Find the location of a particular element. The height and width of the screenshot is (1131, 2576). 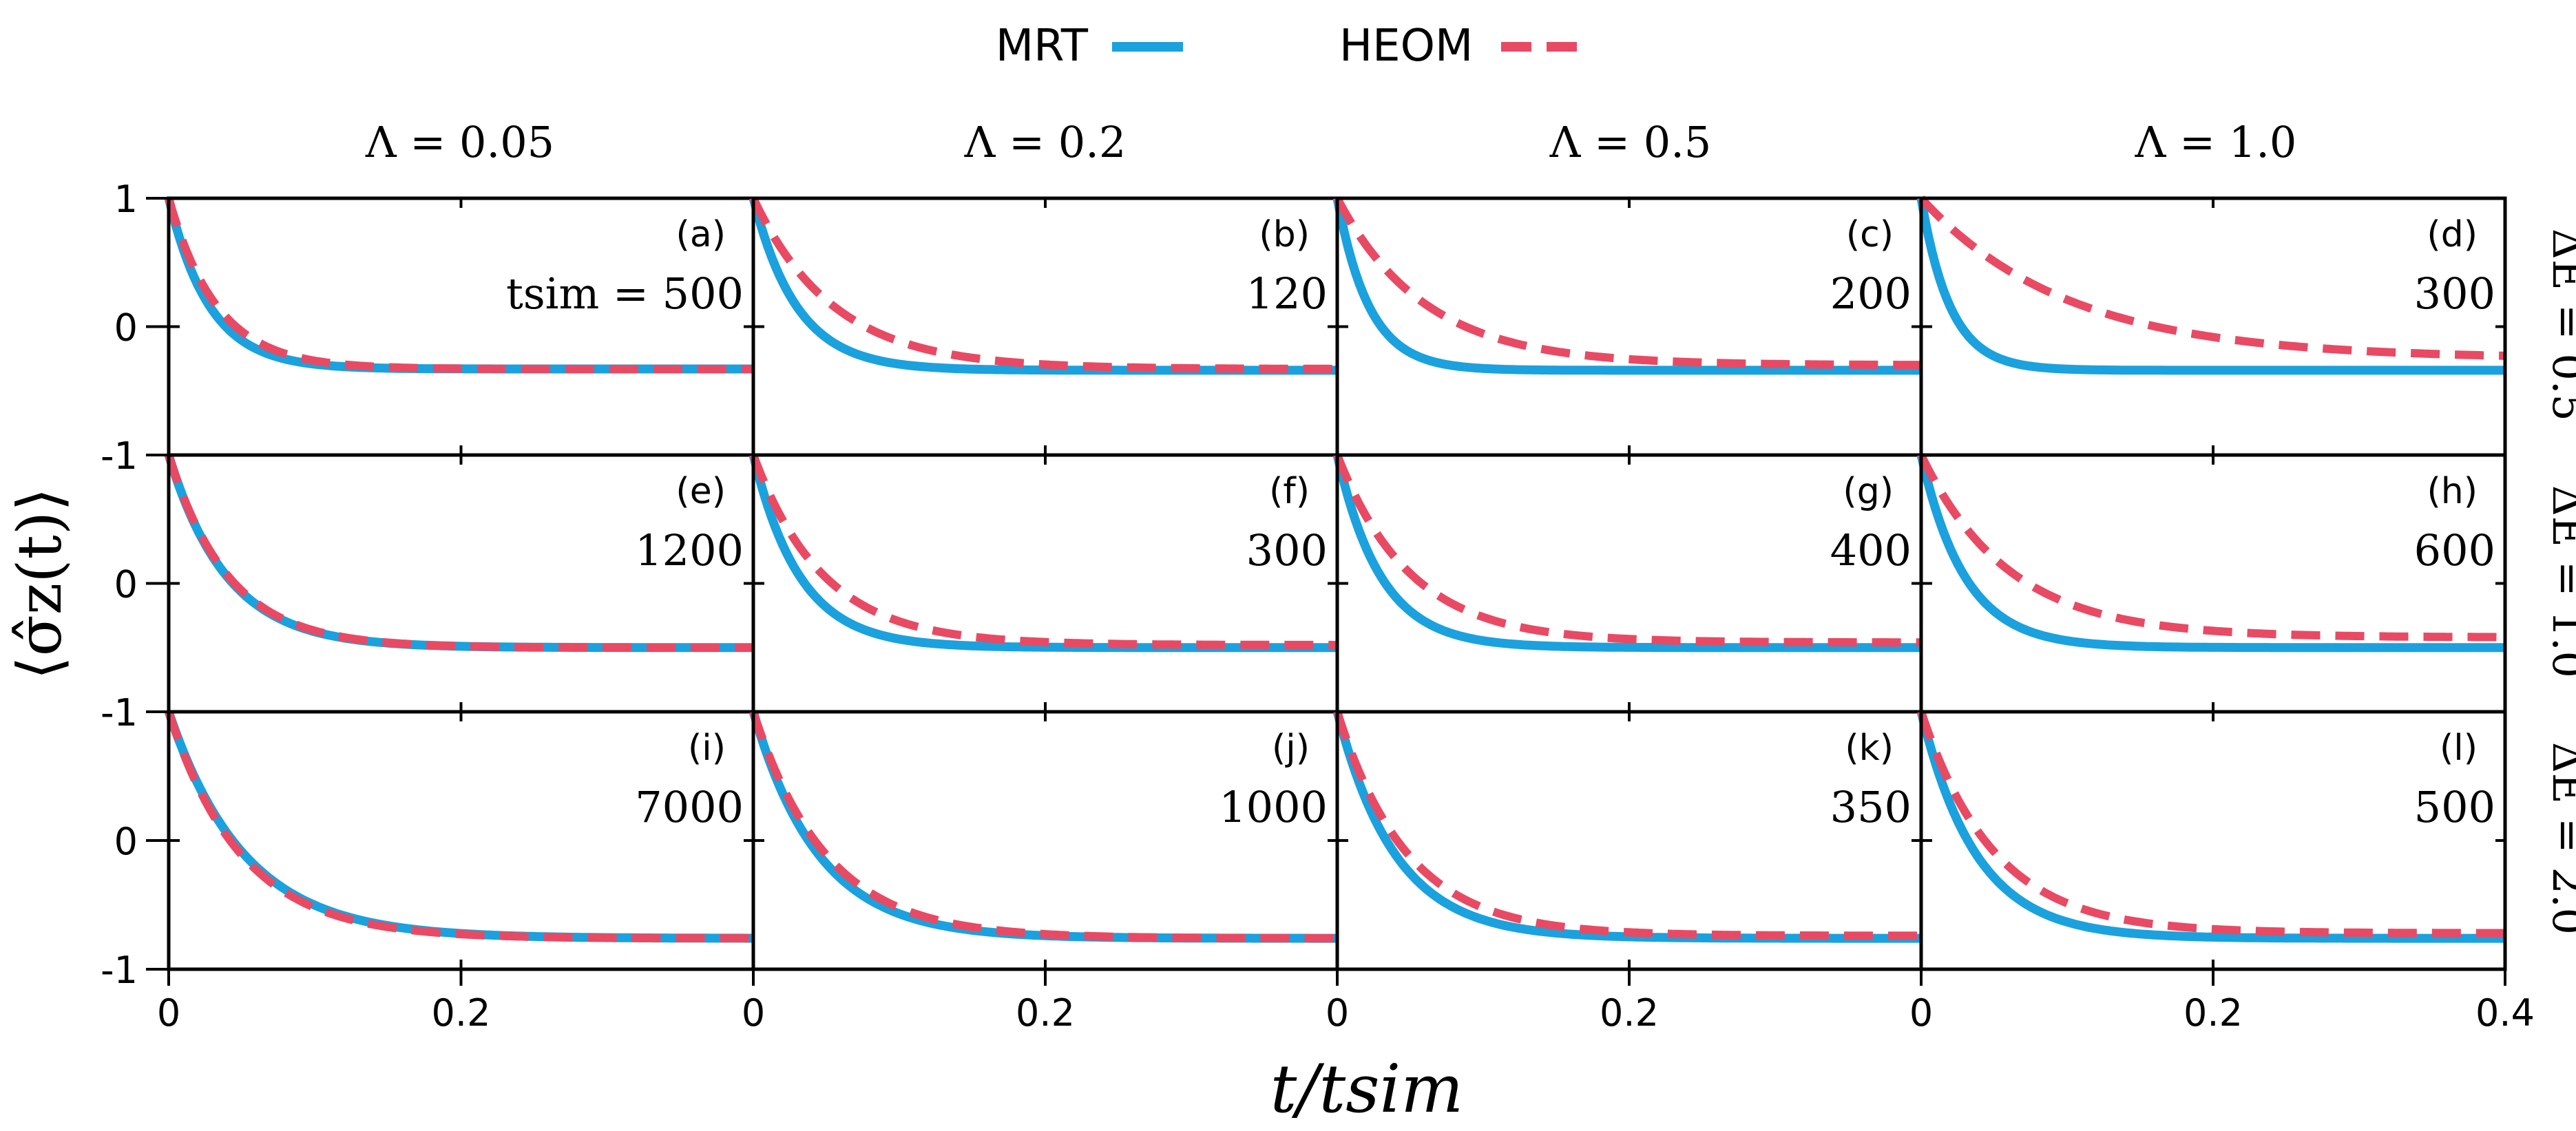

column-header-lambda-0.05: Λ = 0.05 is located at coordinates (459, 142).